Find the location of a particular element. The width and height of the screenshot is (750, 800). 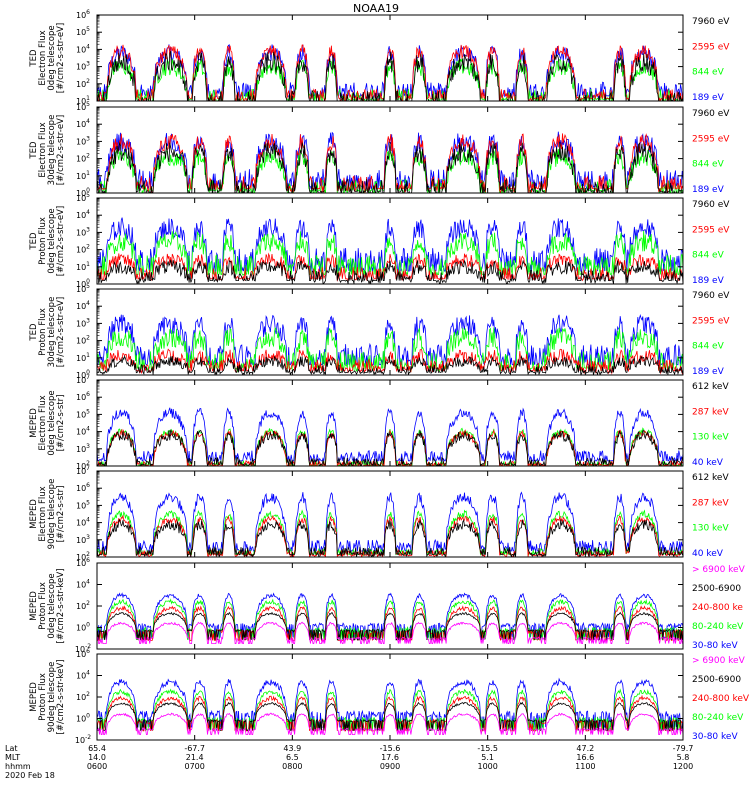

series-meped-e-90-black is located at coordinates (390, 537).